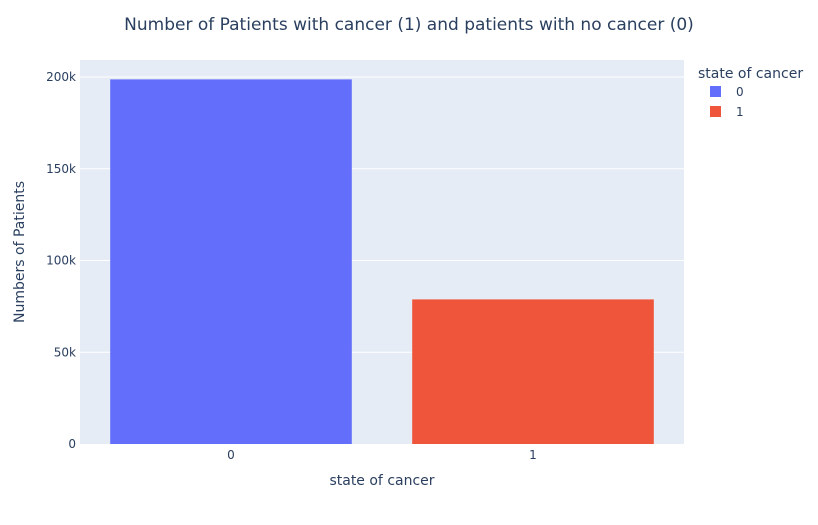  Describe the element at coordinates (72, 444) in the screenshot. I see `y-tick-label: 0` at that location.